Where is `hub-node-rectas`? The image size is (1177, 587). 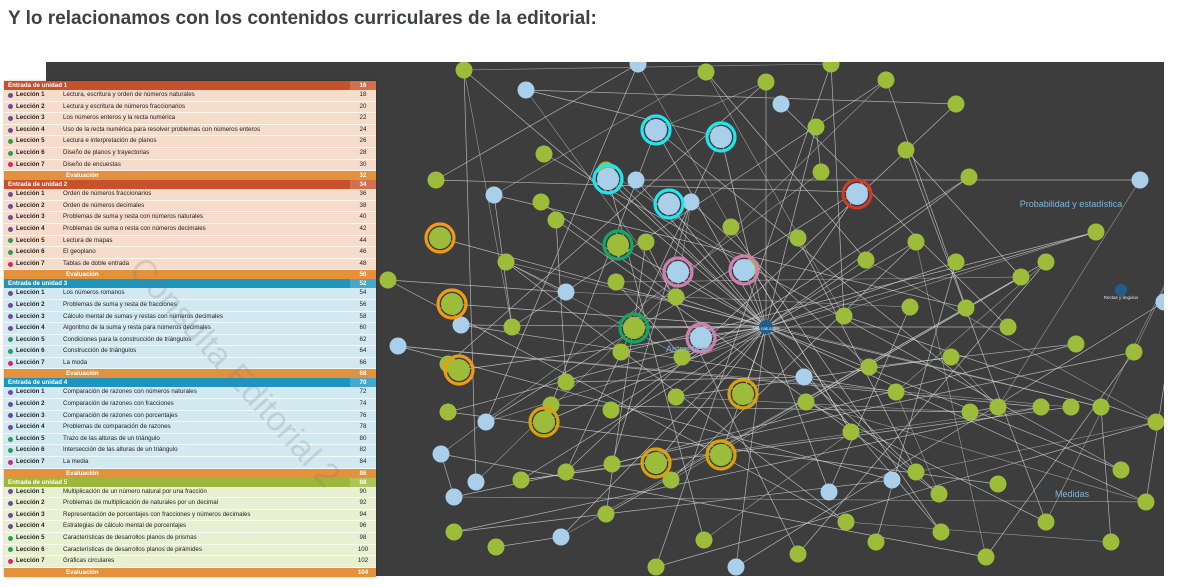 hub-node-rectas is located at coordinates (1121, 290).